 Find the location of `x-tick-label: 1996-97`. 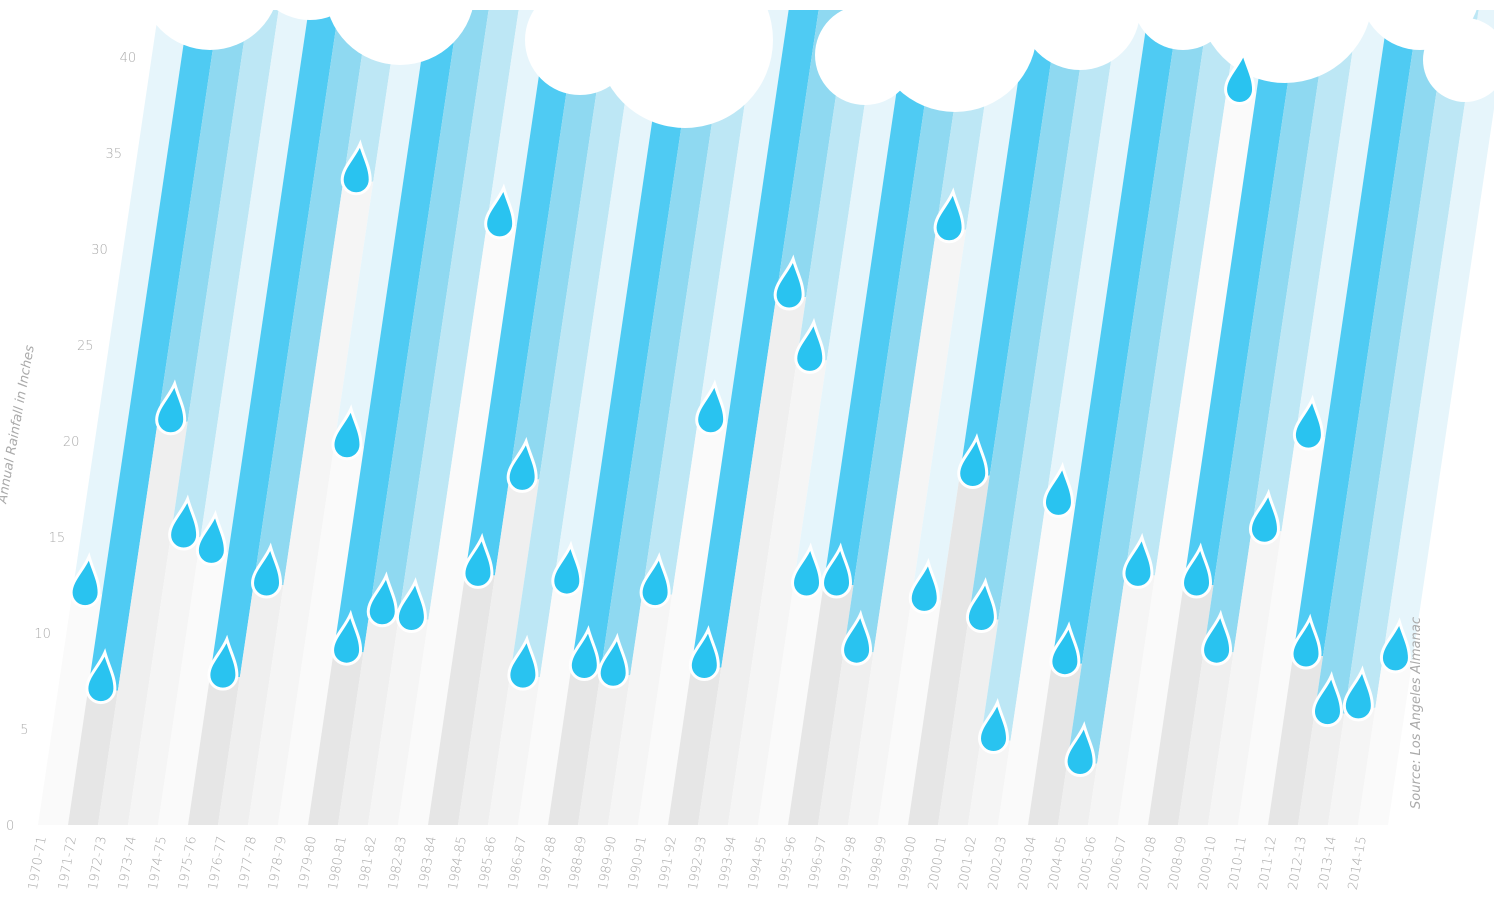

x-tick-label: 1996-97 is located at coordinates (818, 863).